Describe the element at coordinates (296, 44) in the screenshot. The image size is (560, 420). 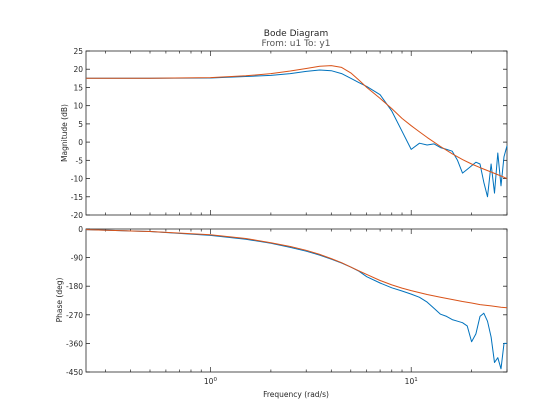
I see `chart-subtitle: From: u1 To: y1` at that location.